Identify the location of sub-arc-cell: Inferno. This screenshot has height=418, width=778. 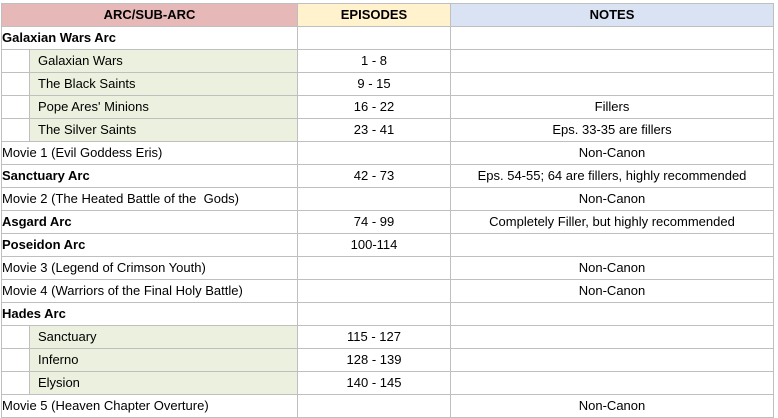
(149, 360).